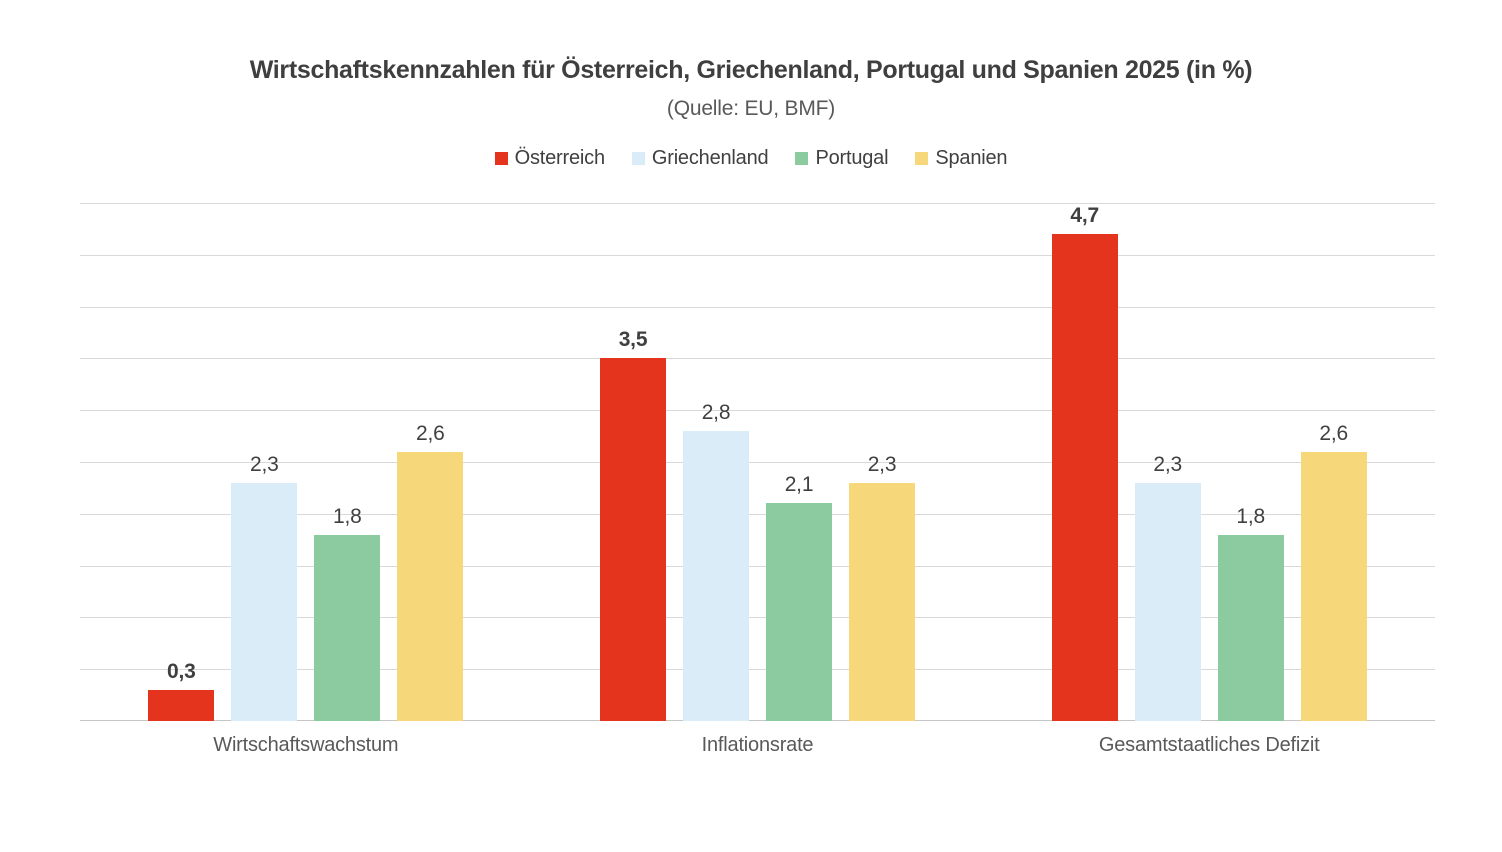  I want to click on legend-item: Österreich, so click(549, 158).